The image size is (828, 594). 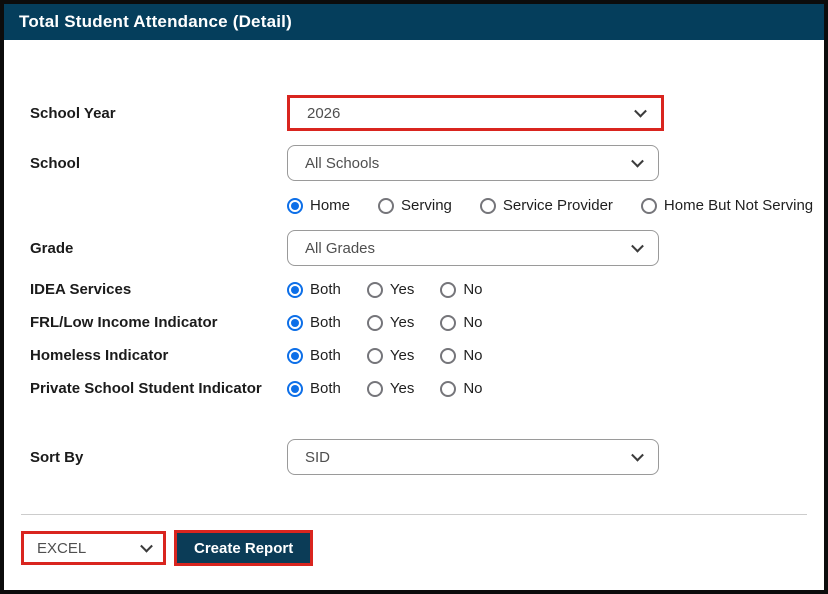 I want to click on homeless-indicator-radio-group: Both Yes No, so click(x=555, y=355).